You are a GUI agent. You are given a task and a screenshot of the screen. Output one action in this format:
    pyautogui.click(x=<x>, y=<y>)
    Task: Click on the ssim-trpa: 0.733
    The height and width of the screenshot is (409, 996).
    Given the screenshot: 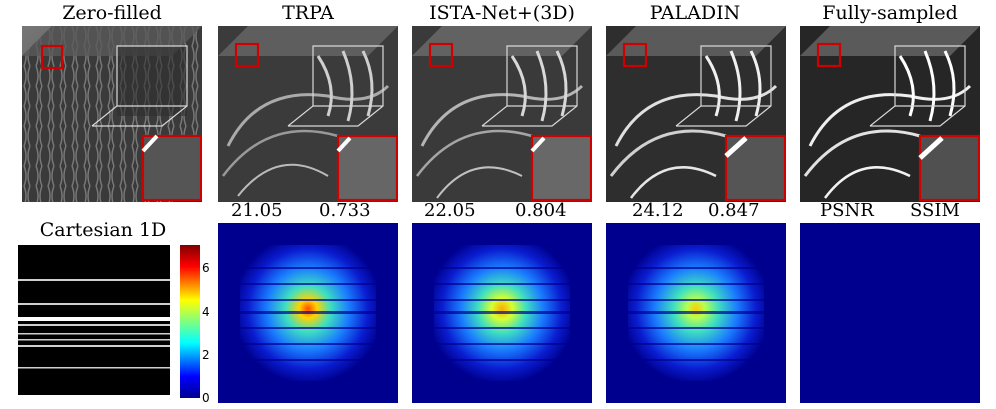 What is the action you would take?
    pyautogui.click(x=345, y=210)
    